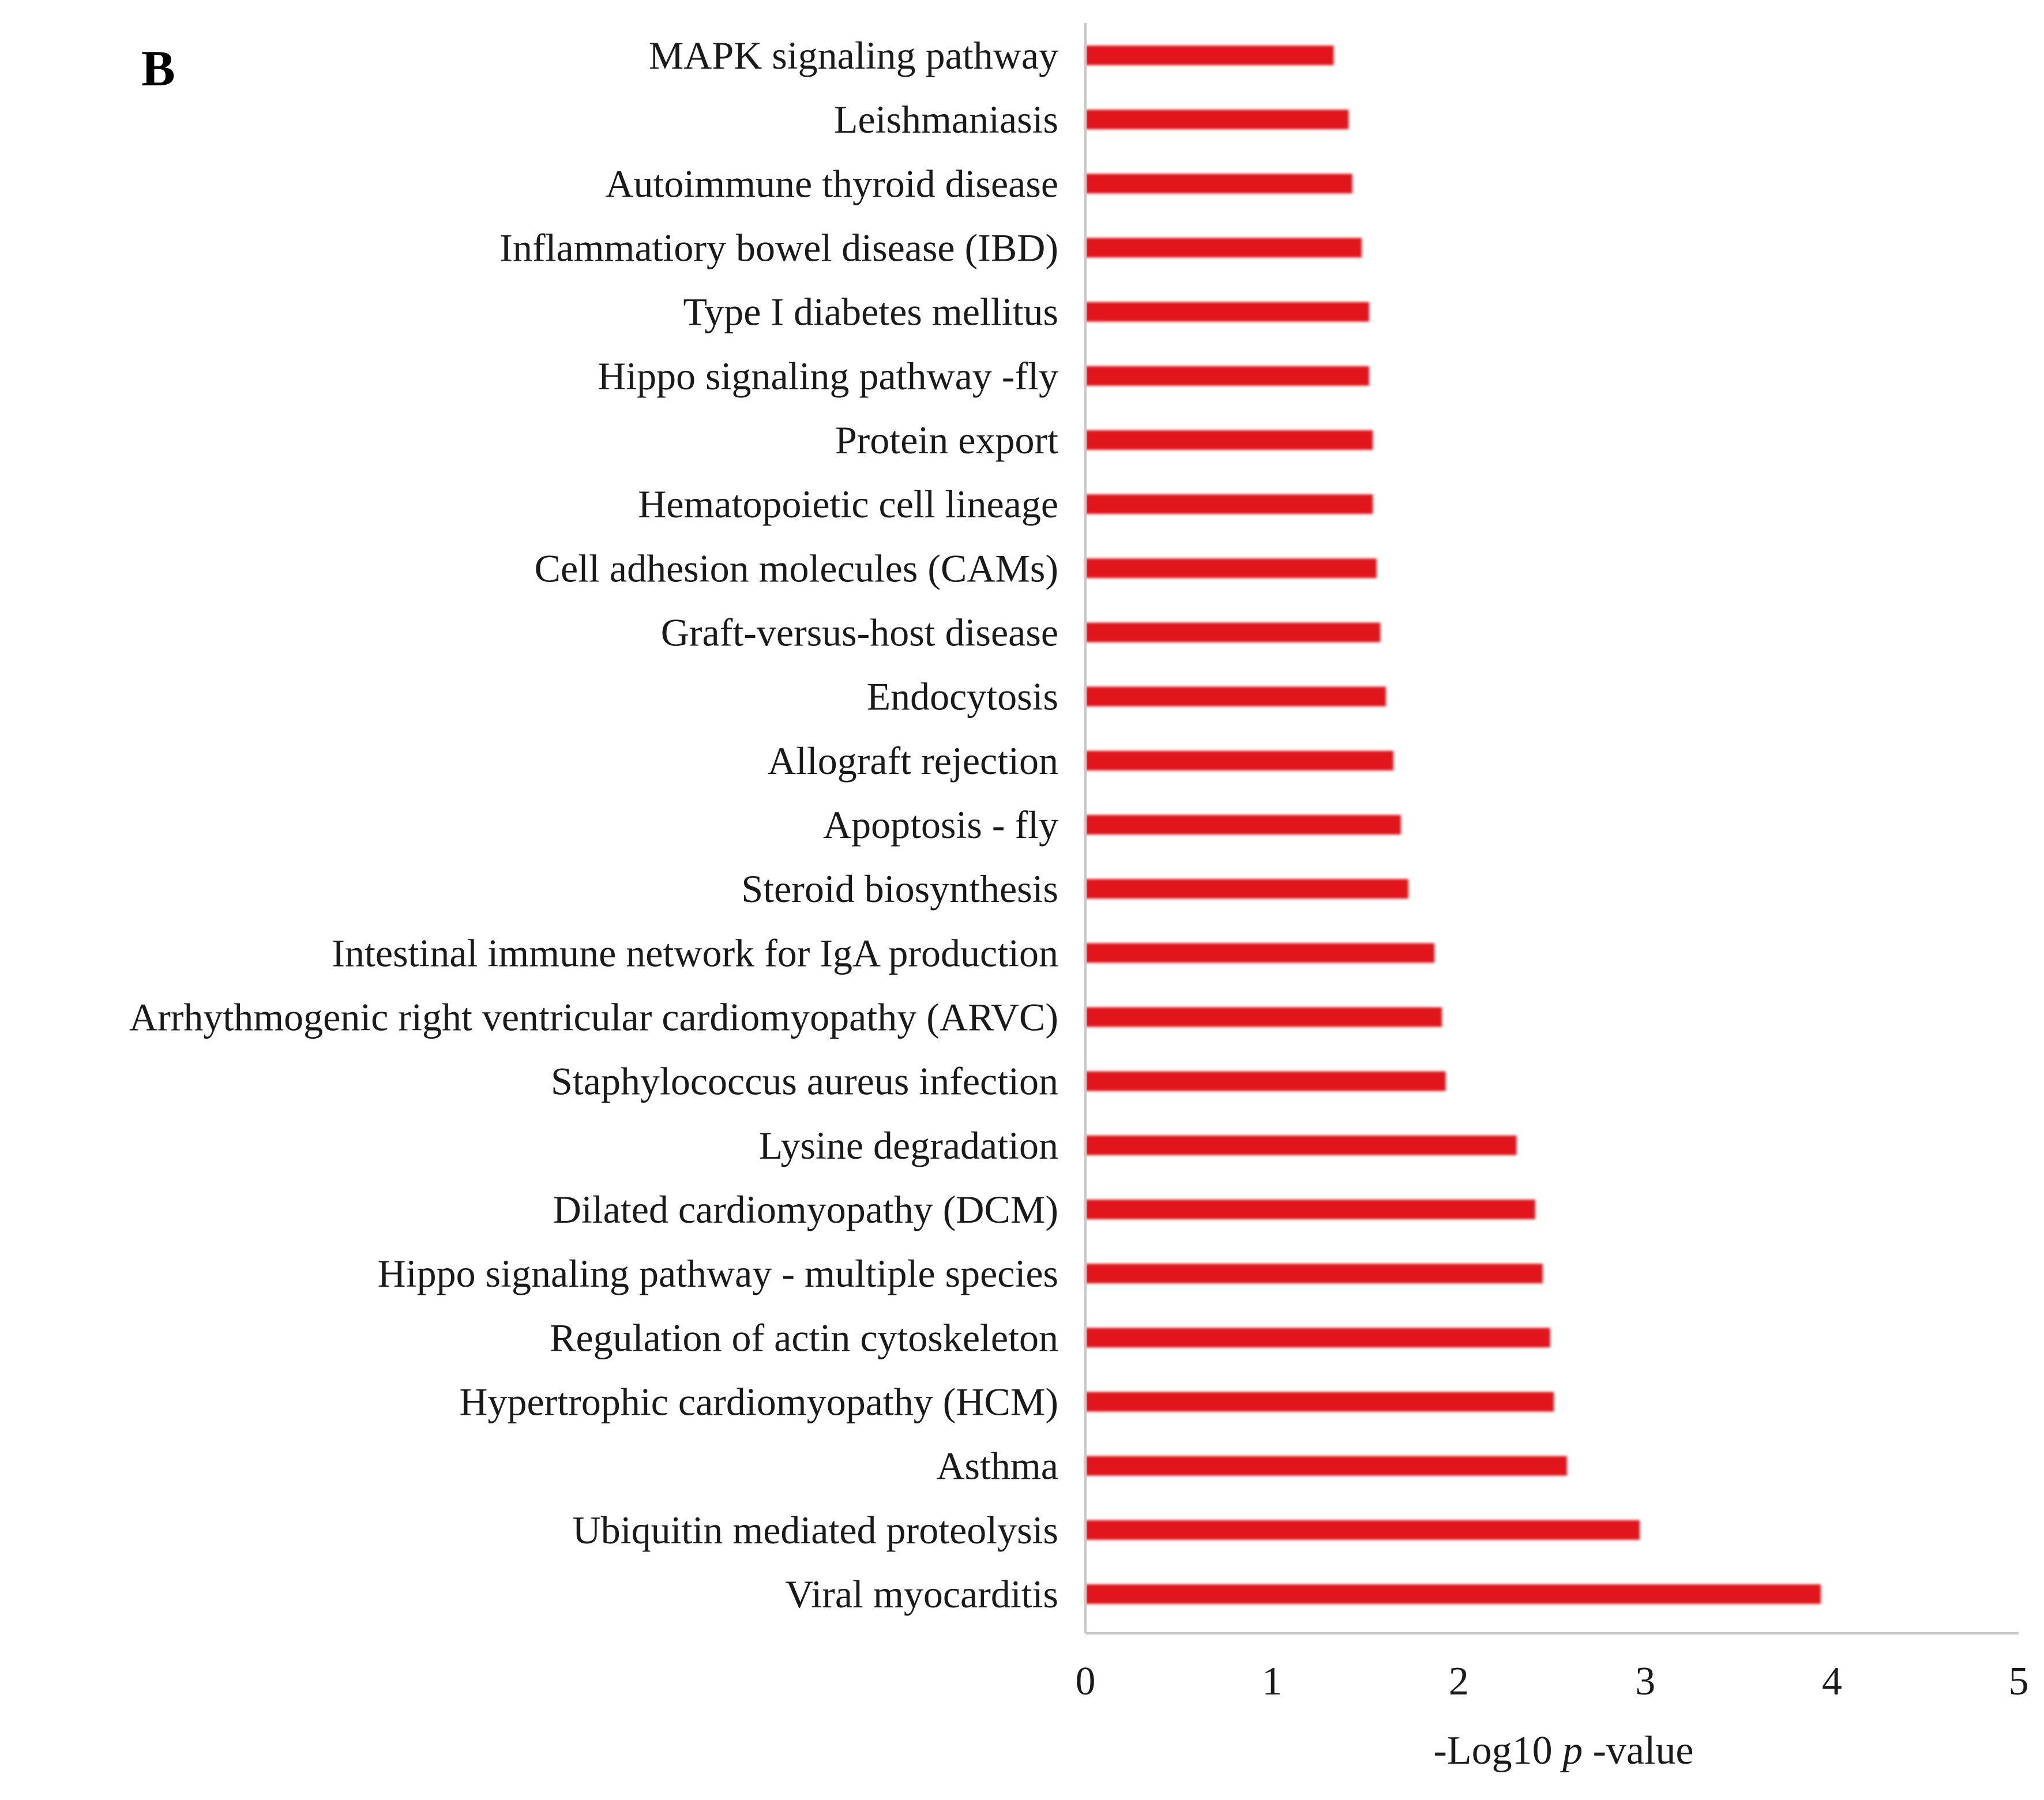 Image resolution: width=2044 pixels, height=1800 pixels. I want to click on category-label: MAPK signaling pathway, so click(853, 55).